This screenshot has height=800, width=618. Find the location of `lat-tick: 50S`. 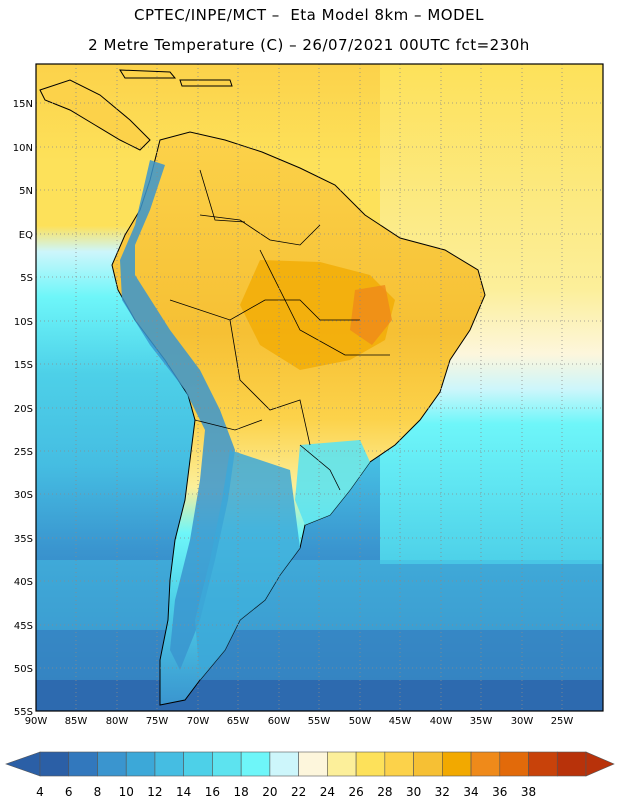

lat-tick: 50S is located at coordinates (23, 669).